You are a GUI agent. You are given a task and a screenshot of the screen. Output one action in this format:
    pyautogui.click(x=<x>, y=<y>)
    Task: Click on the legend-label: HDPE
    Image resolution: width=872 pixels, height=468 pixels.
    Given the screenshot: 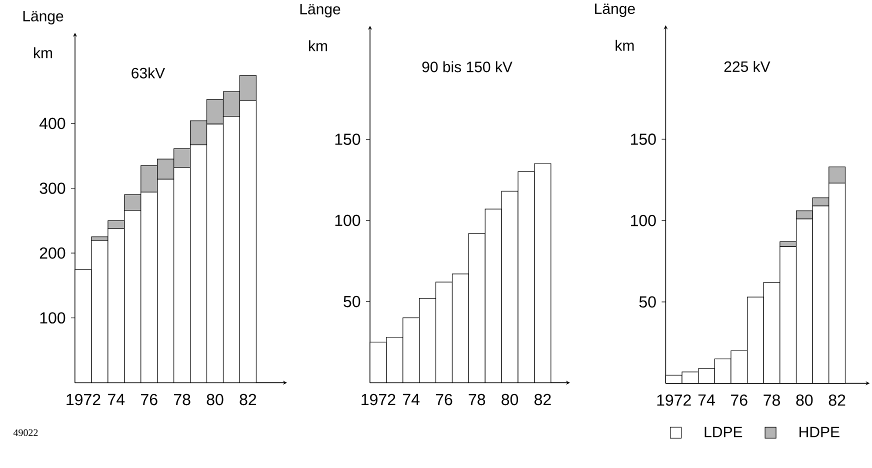 What is the action you would take?
    pyautogui.click(x=820, y=432)
    